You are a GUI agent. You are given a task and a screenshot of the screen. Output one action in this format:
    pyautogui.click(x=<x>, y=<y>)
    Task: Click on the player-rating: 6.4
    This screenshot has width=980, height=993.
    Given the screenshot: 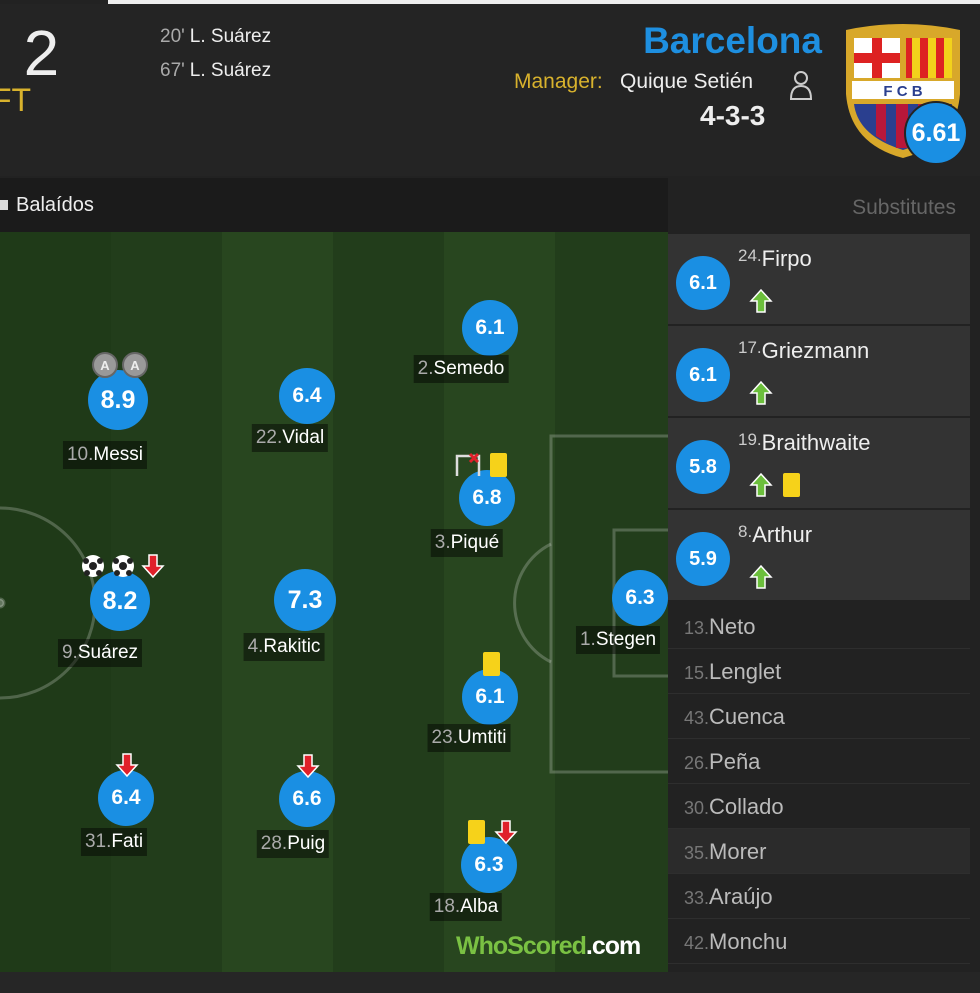 What is the action you would take?
    pyautogui.click(x=307, y=396)
    